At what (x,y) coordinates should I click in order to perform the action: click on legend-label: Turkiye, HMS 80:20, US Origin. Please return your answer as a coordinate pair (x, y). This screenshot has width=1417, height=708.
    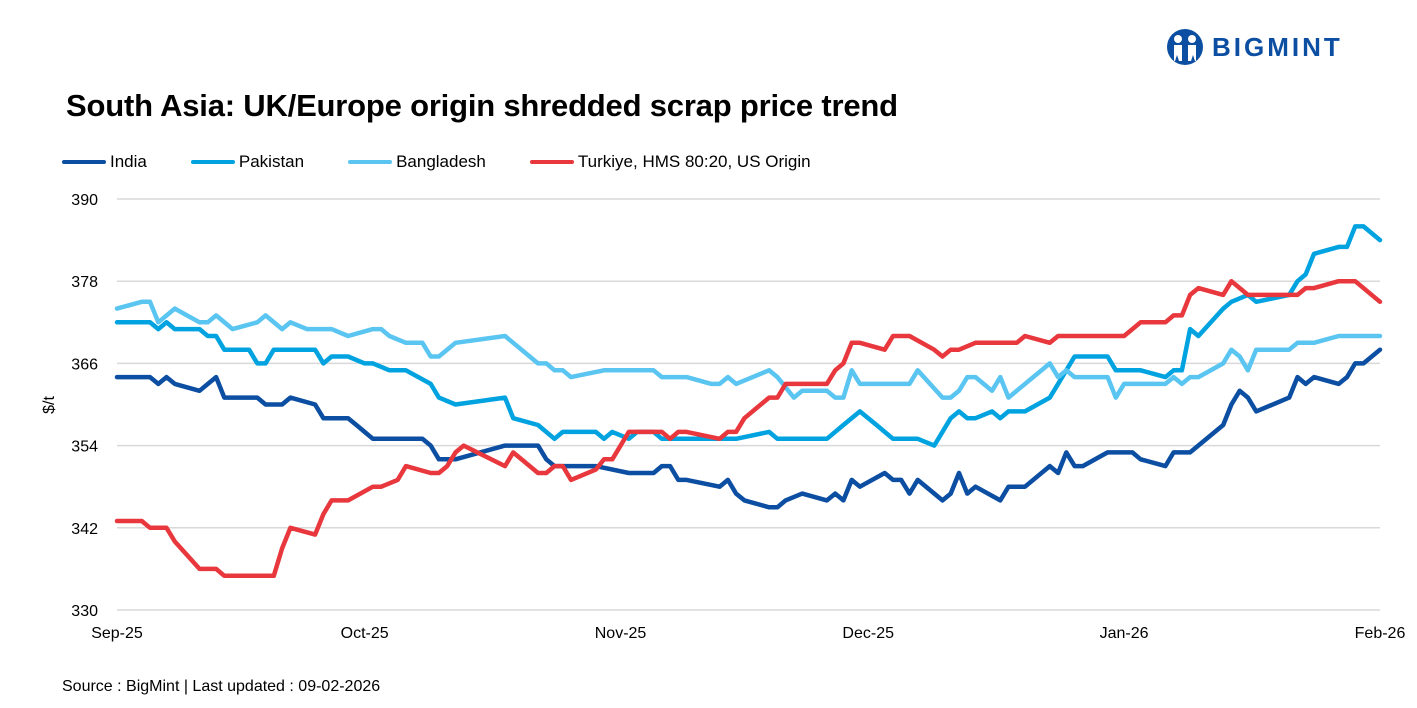
    Looking at the image, I should click on (694, 161).